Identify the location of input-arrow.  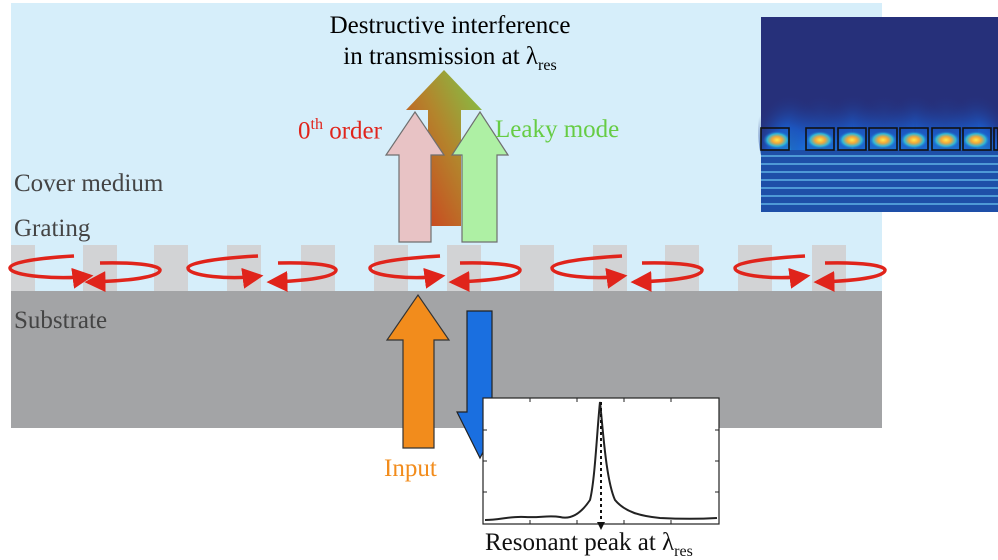
(418, 371).